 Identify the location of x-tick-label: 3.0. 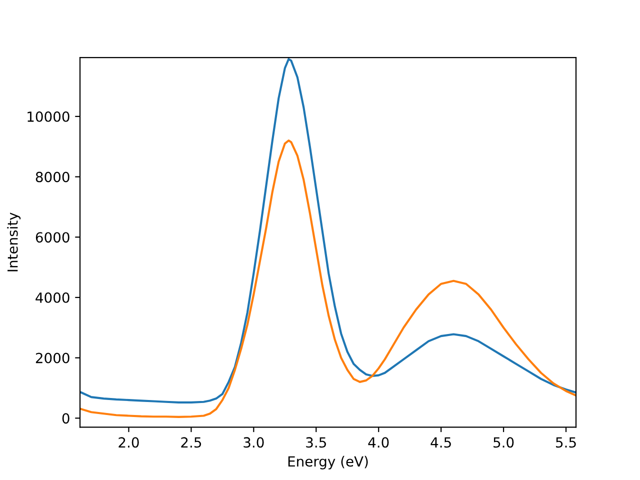
(254, 442).